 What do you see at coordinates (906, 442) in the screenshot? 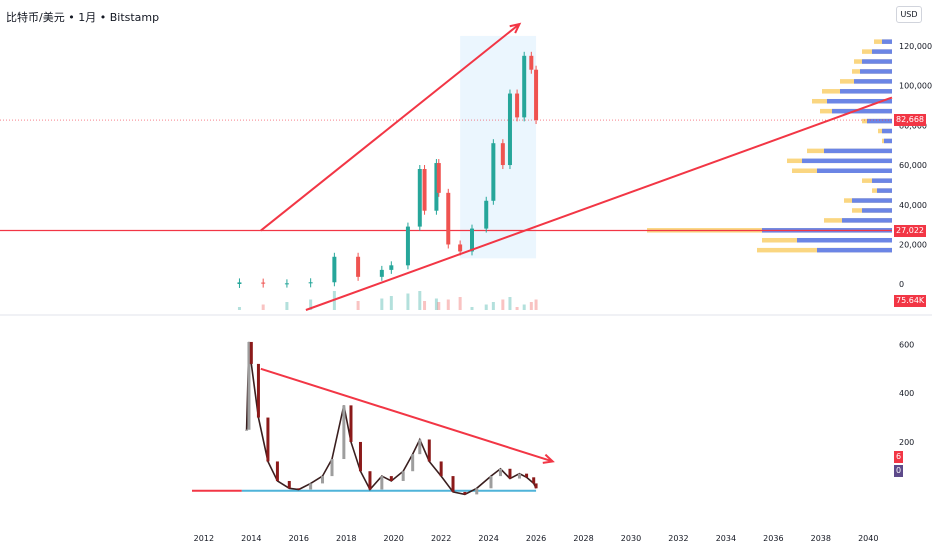
I see `osc-tick-200: 200` at bounding box center [906, 442].